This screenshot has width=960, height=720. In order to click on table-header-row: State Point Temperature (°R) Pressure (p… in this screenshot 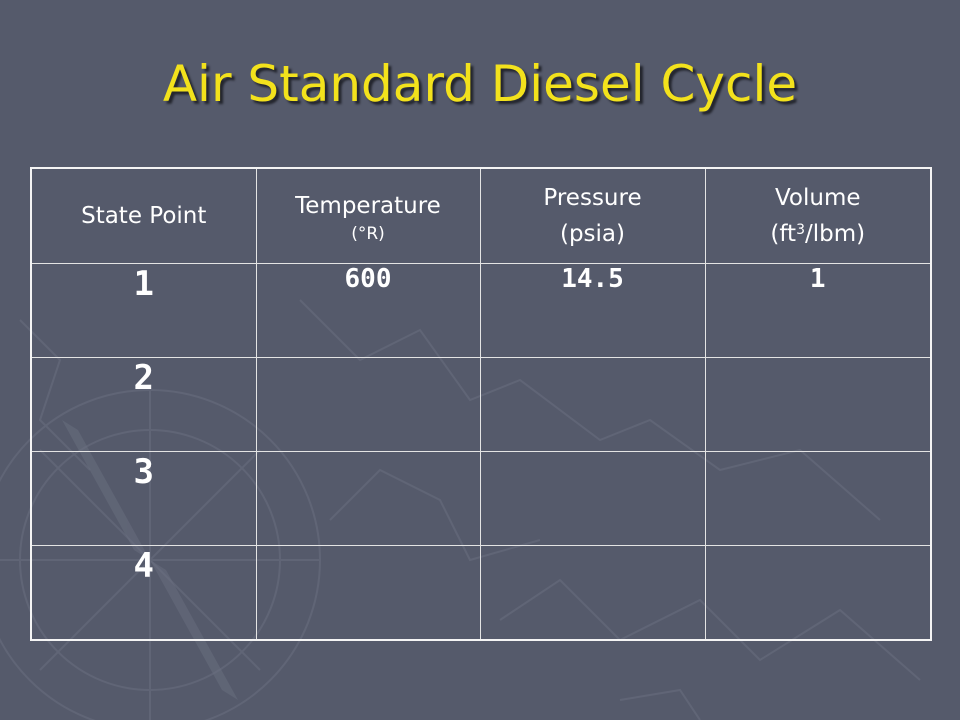, I will do `click(481, 215)`.